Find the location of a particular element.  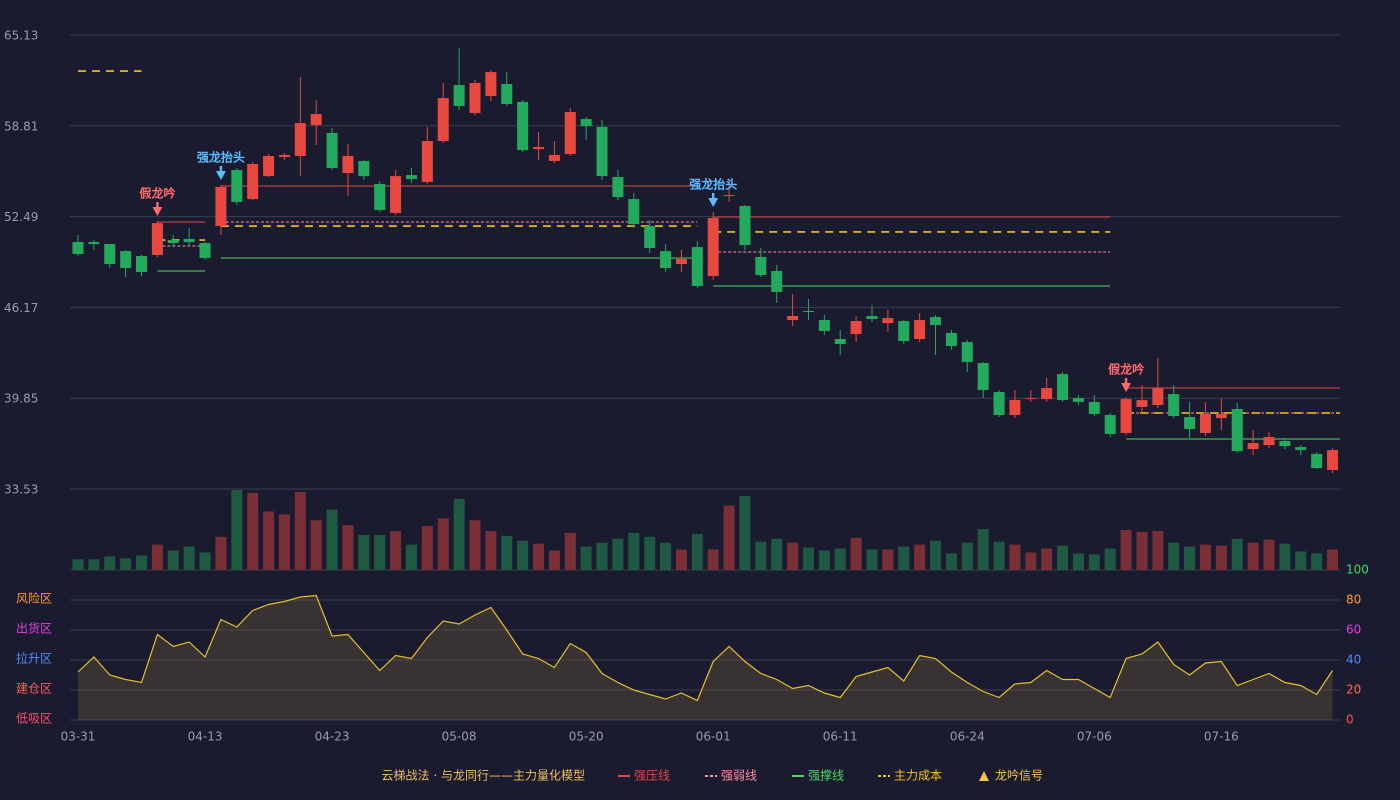

y-tick-label: 58.81 is located at coordinates (21, 126).